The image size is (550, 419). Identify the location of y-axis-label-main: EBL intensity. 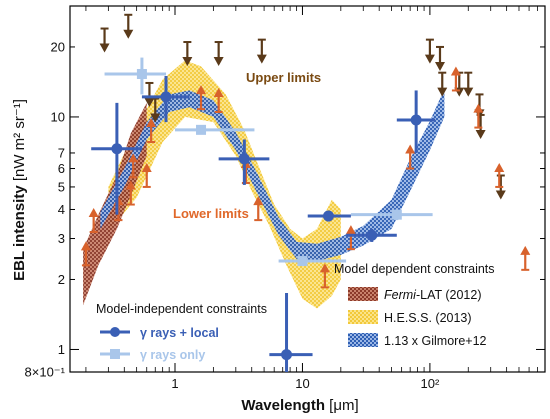
(19, 233).